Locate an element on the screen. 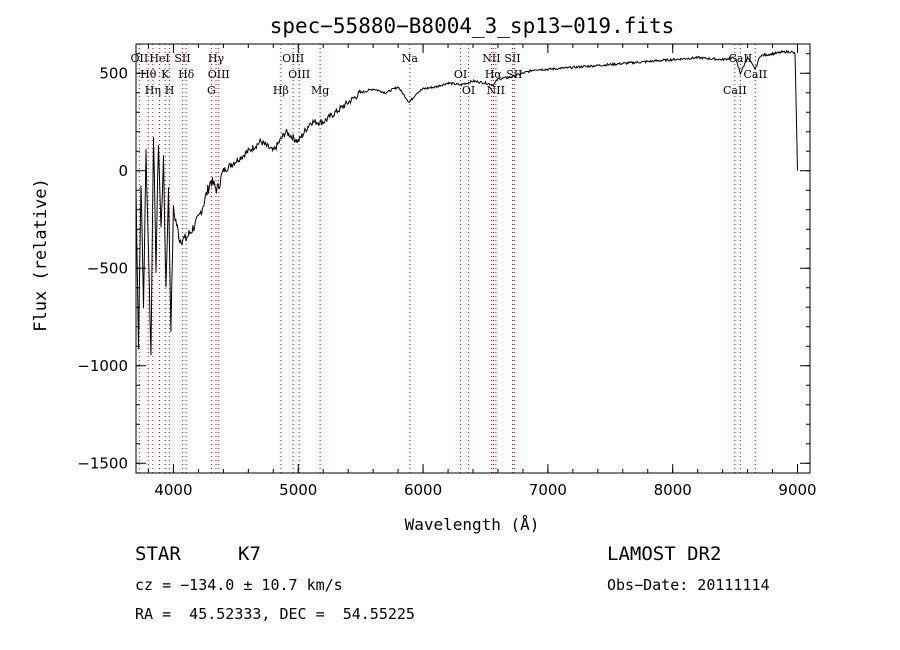 This screenshot has height=650, width=900. spectral-line-label: Hδ is located at coordinates (186, 74).